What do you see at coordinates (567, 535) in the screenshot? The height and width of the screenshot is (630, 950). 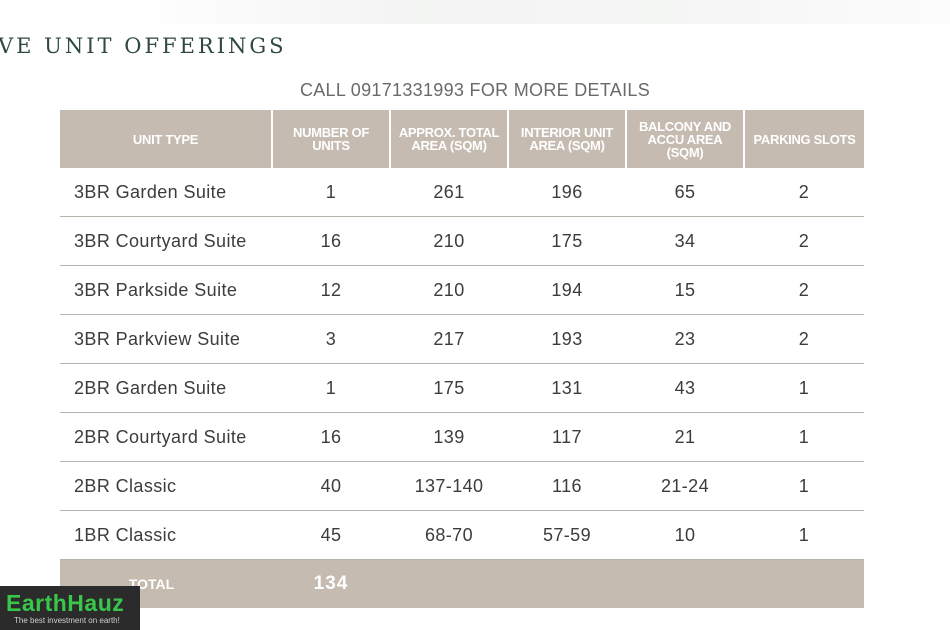 I see `interior-area-cell: 57-59` at bounding box center [567, 535].